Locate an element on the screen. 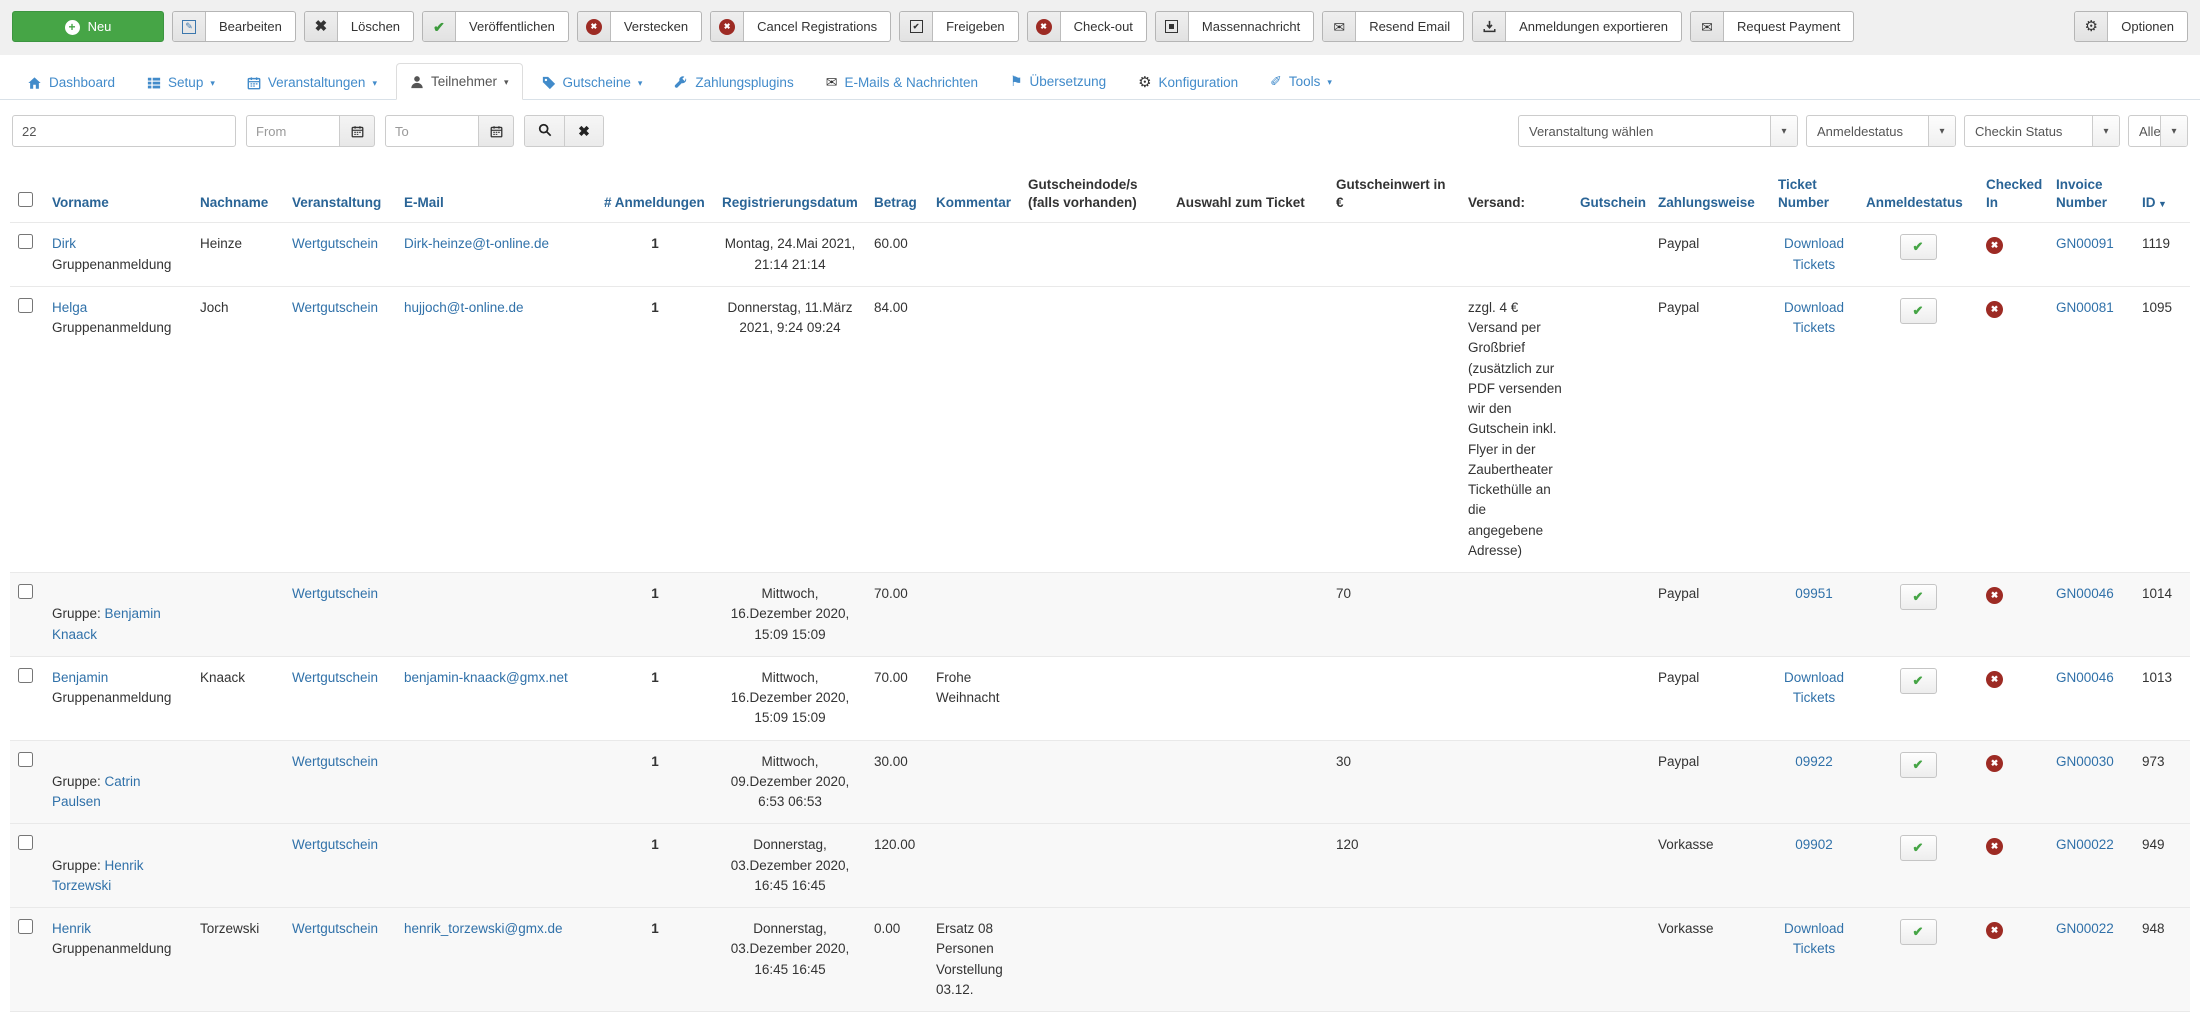  tab-setup: Setup ▾ is located at coordinates (181, 82).